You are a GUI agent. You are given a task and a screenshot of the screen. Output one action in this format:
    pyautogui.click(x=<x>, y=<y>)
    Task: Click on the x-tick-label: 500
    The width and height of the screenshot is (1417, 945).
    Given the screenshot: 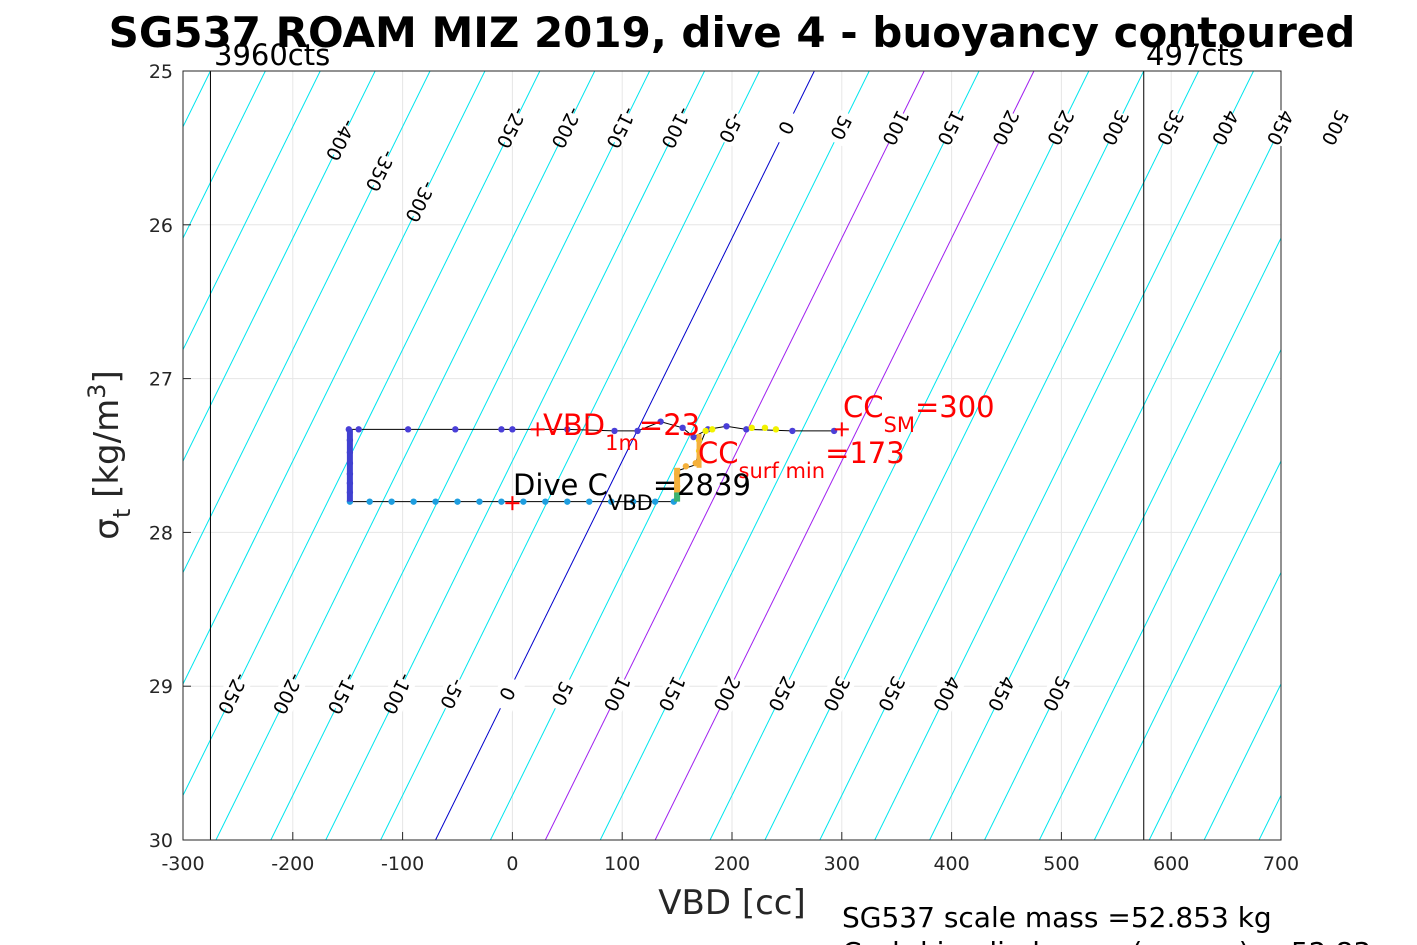 What is the action you would take?
    pyautogui.click(x=1061, y=864)
    